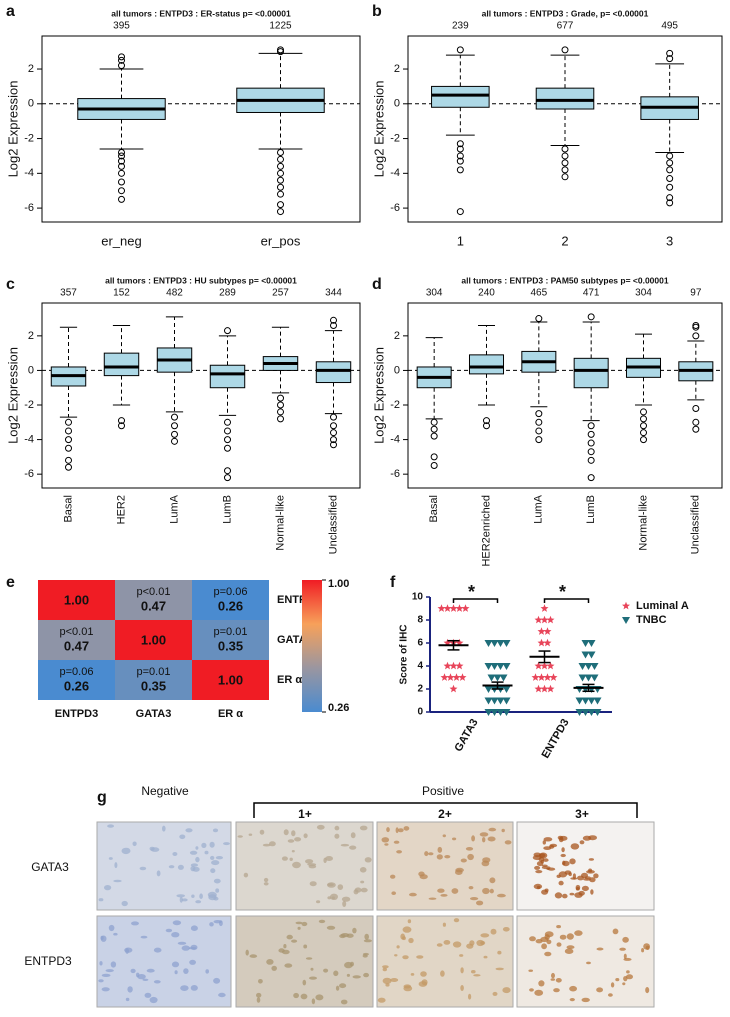  Describe the element at coordinates (153, 605) in the screenshot. I see `cell-value-label: 0.47` at that location.